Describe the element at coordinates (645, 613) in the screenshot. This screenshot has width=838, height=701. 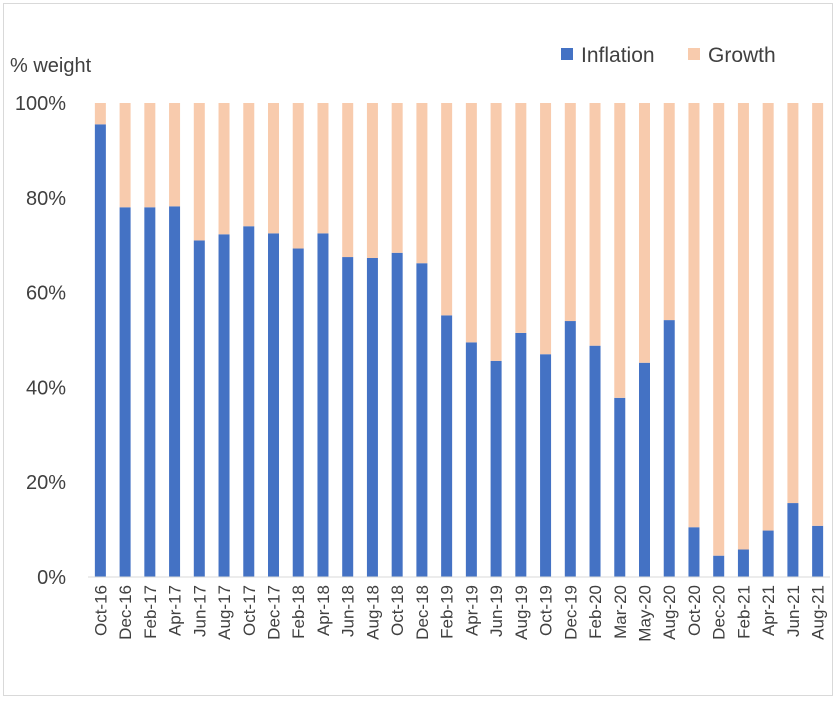
I see `x-tick-label: May-20` at that location.